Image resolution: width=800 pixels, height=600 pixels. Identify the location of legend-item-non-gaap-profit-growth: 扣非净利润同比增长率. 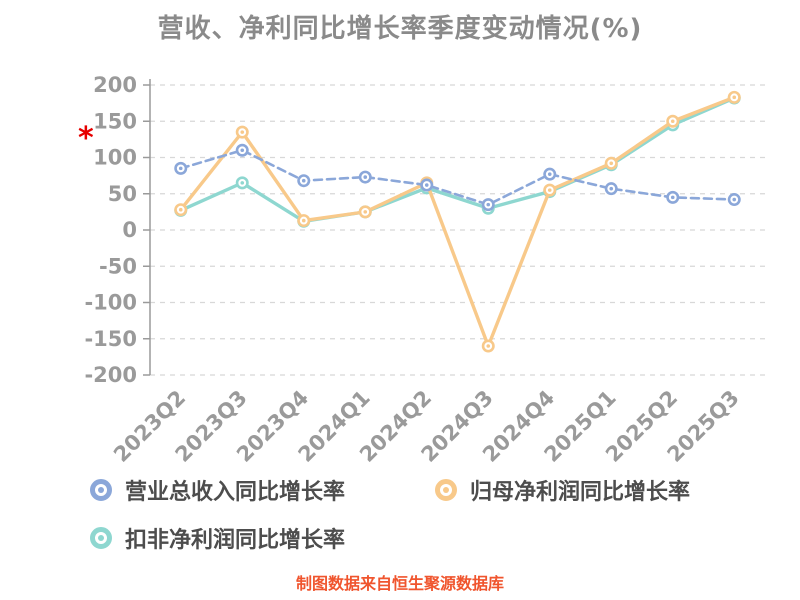
(262, 538).